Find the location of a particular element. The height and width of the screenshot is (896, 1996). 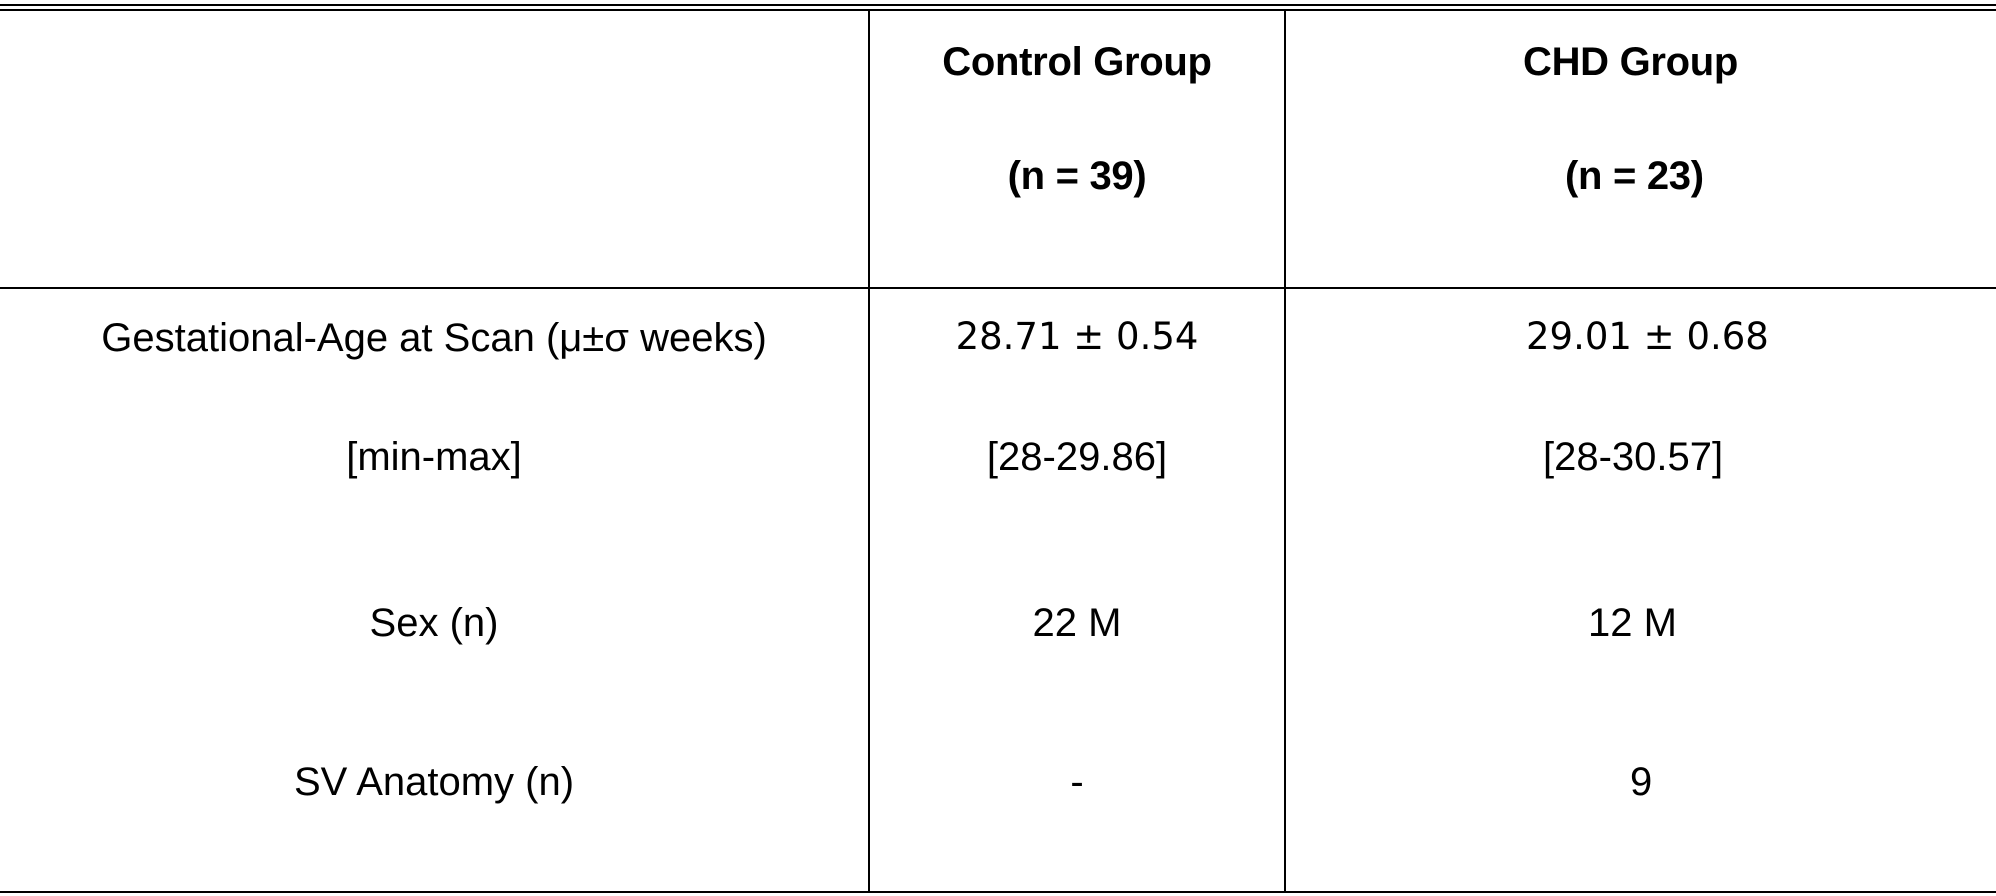

row-label-sex: Sex (n) is located at coordinates (434, 623).